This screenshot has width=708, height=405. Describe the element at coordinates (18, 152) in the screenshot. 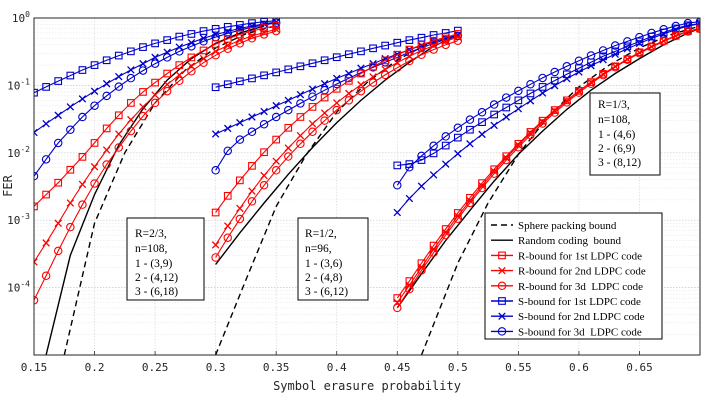

I see `y-tick-label: 10-2` at that location.